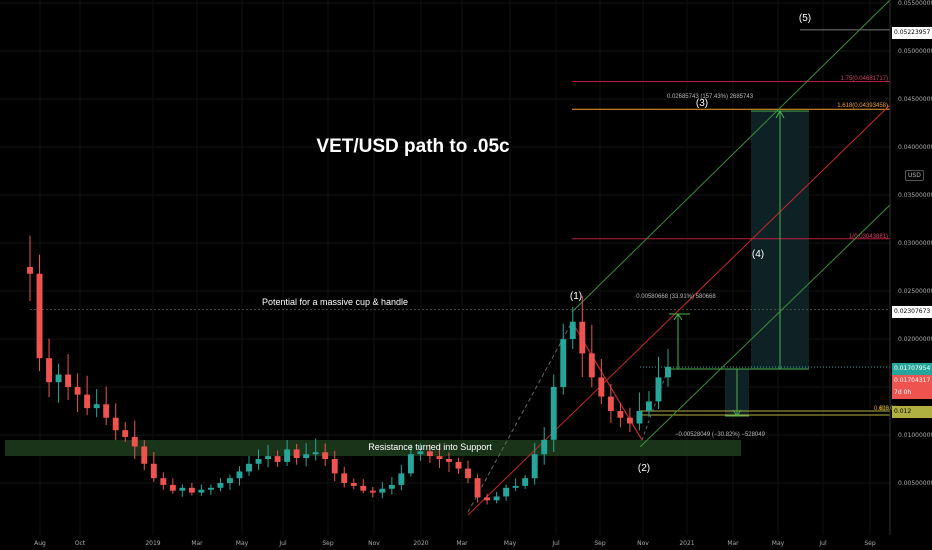 Image resolution: width=932 pixels, height=550 pixels. Describe the element at coordinates (686, 543) in the screenshot. I see `time-tick-label: 2021` at that location.